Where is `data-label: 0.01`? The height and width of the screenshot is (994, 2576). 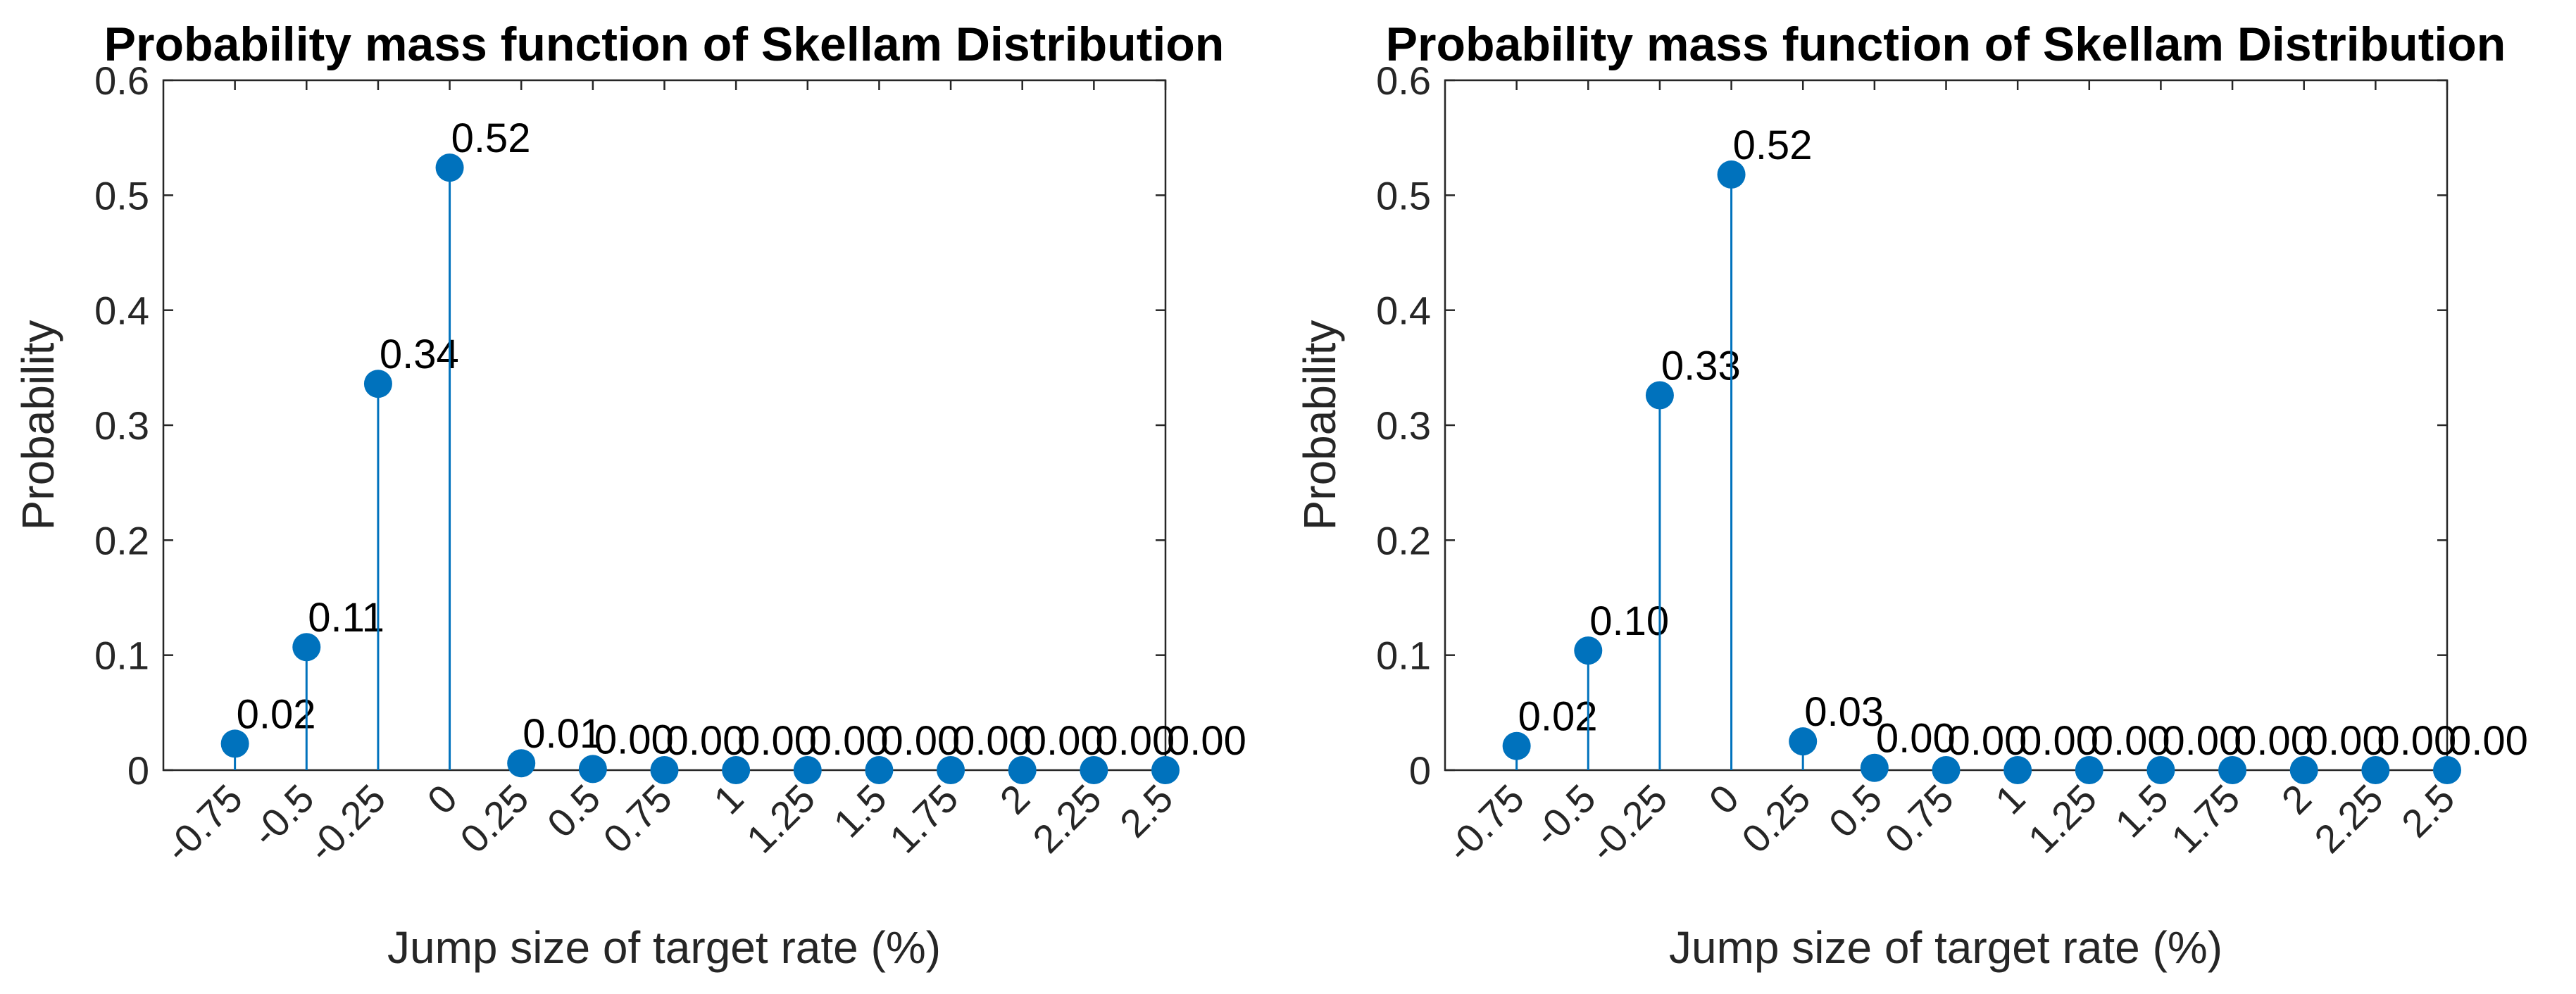 data-label: 0.01 is located at coordinates (562, 734).